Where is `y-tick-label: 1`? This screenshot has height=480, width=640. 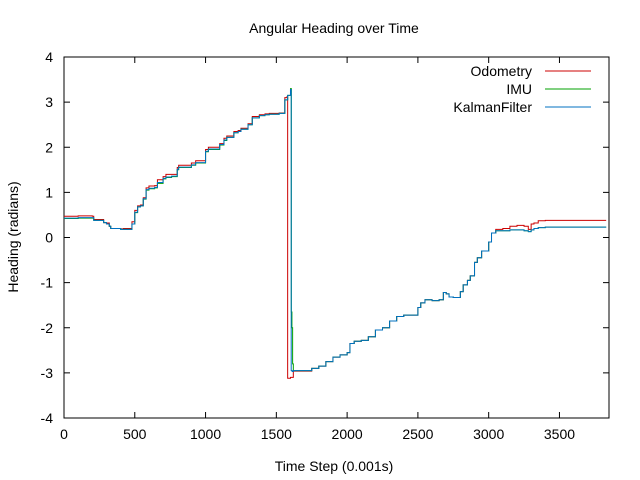 y-tick-label: 1 is located at coordinates (49, 192).